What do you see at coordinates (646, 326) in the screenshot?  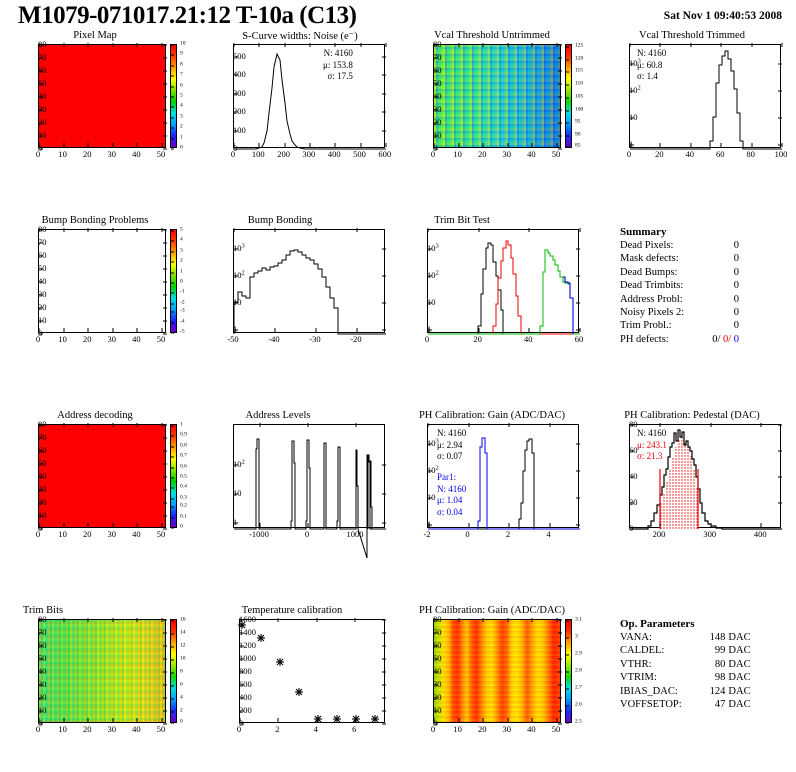 I see `row-label: Trim Probl.:` at bounding box center [646, 326].